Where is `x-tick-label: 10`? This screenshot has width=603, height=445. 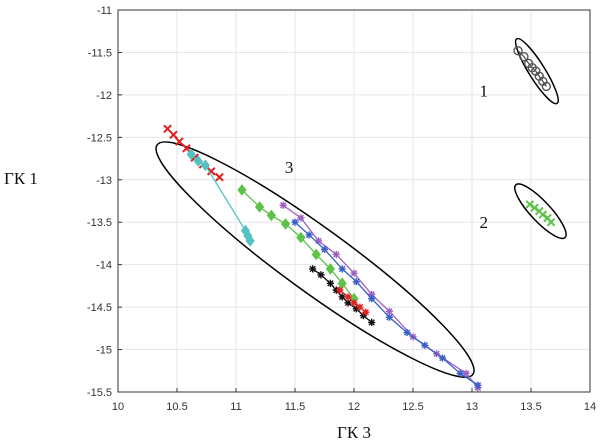 x-tick-label: 10 is located at coordinates (118, 407).